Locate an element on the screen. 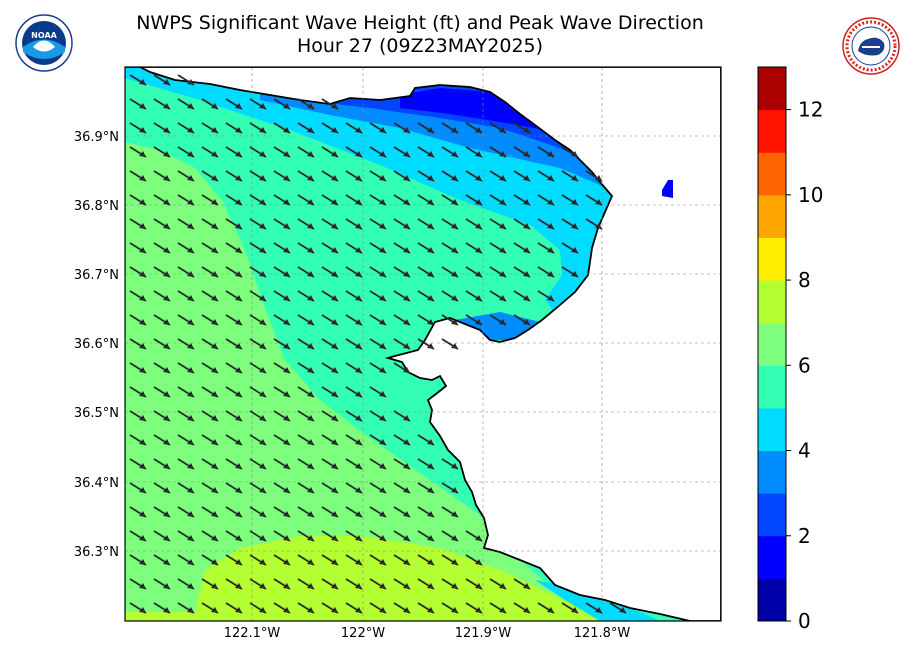 Image resolution: width=913 pixels, height=656 pixels. colorbar-tick-label: 12 is located at coordinates (810, 110).